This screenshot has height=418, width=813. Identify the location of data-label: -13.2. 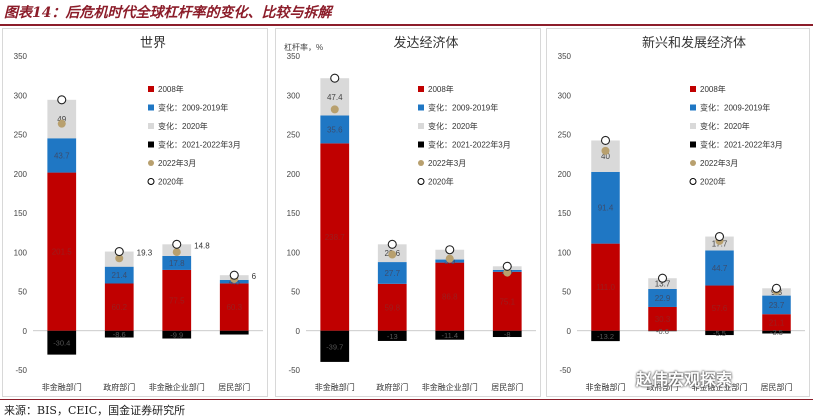
(605, 336).